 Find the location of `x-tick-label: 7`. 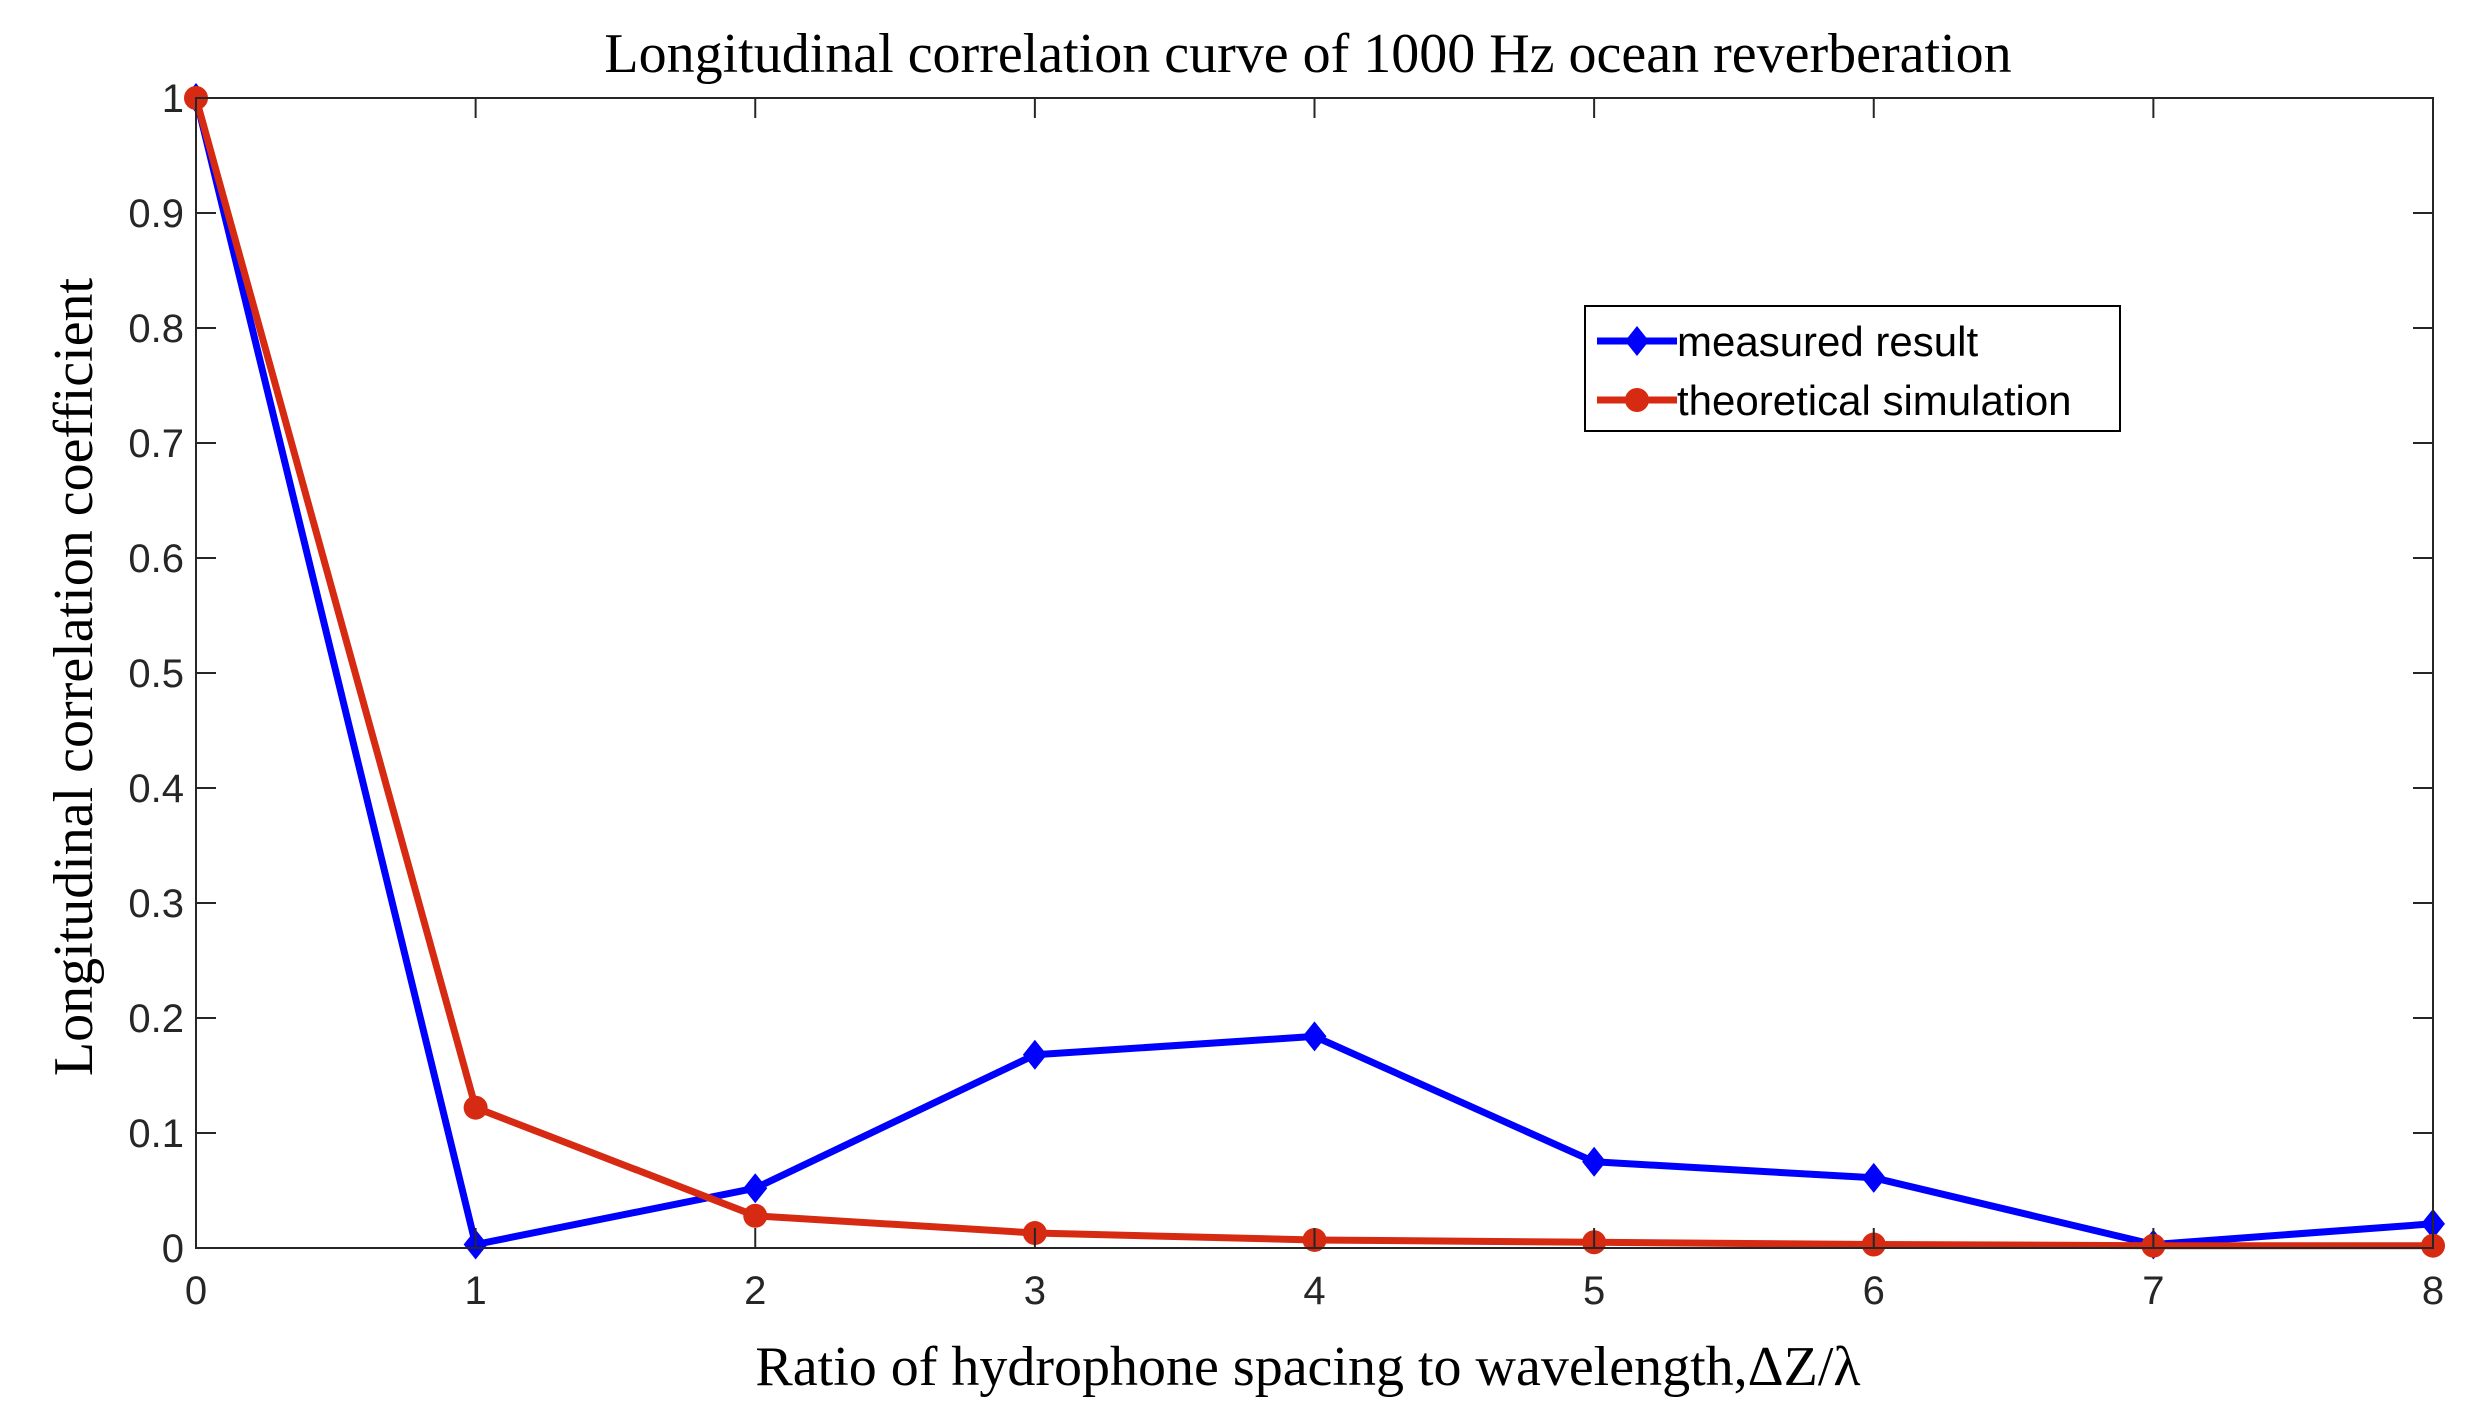

x-tick-label: 7 is located at coordinates (2153, 1291).